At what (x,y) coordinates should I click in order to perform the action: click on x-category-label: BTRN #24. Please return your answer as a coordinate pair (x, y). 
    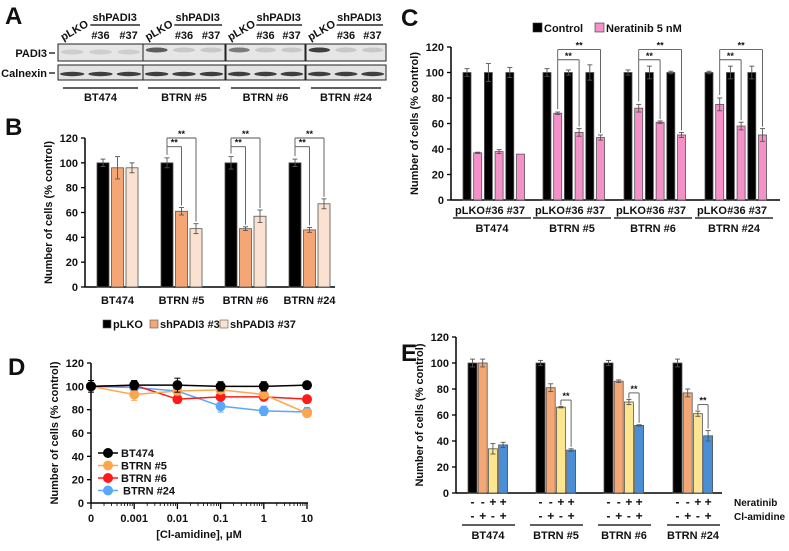
    Looking at the image, I should click on (310, 301).